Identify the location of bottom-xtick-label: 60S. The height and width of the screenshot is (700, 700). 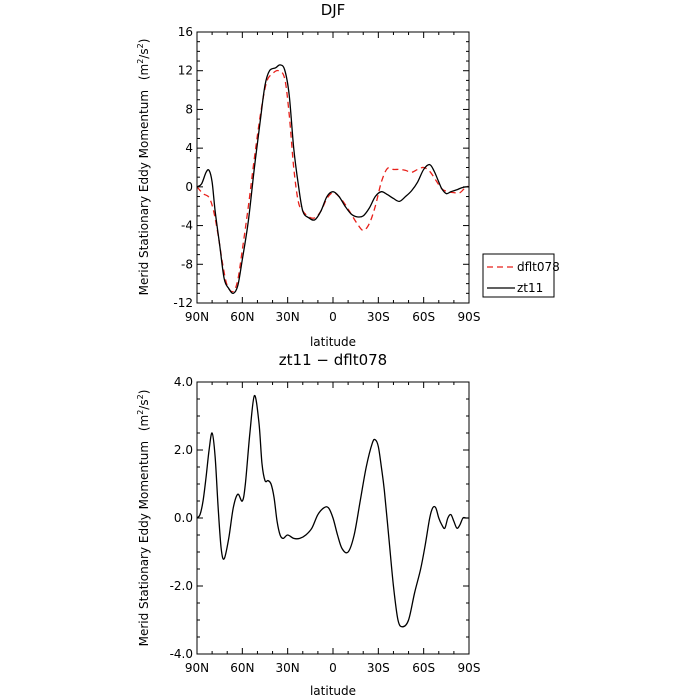
(423, 668).